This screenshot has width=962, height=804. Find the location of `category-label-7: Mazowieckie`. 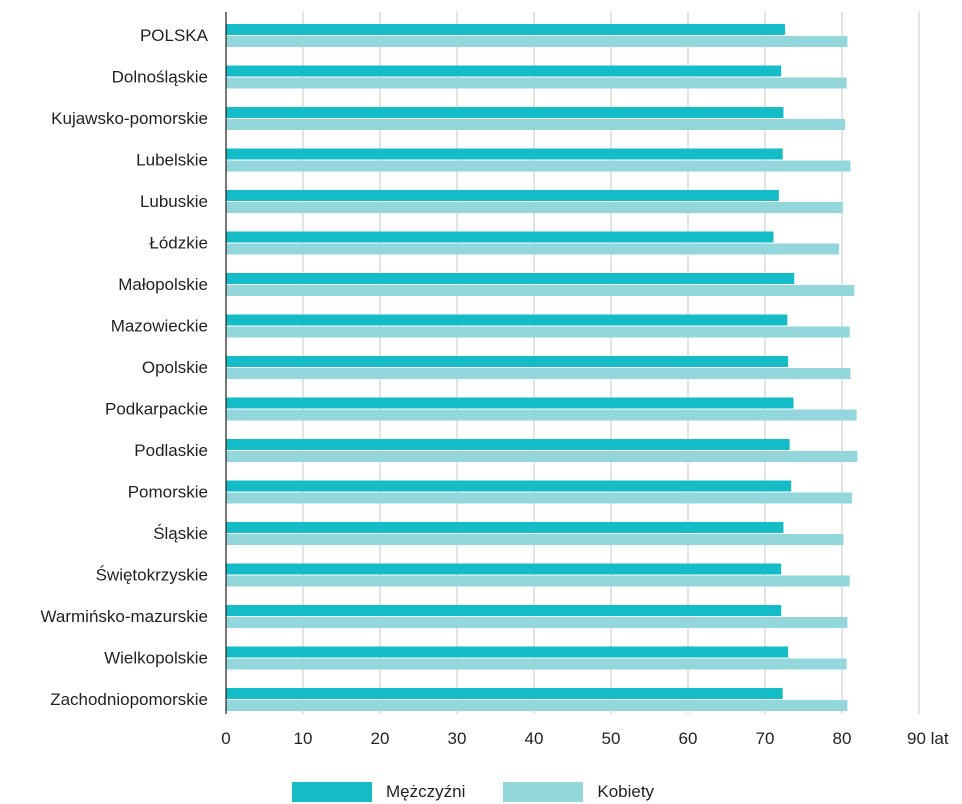

category-label-7: Mazowieckie is located at coordinates (159, 326).